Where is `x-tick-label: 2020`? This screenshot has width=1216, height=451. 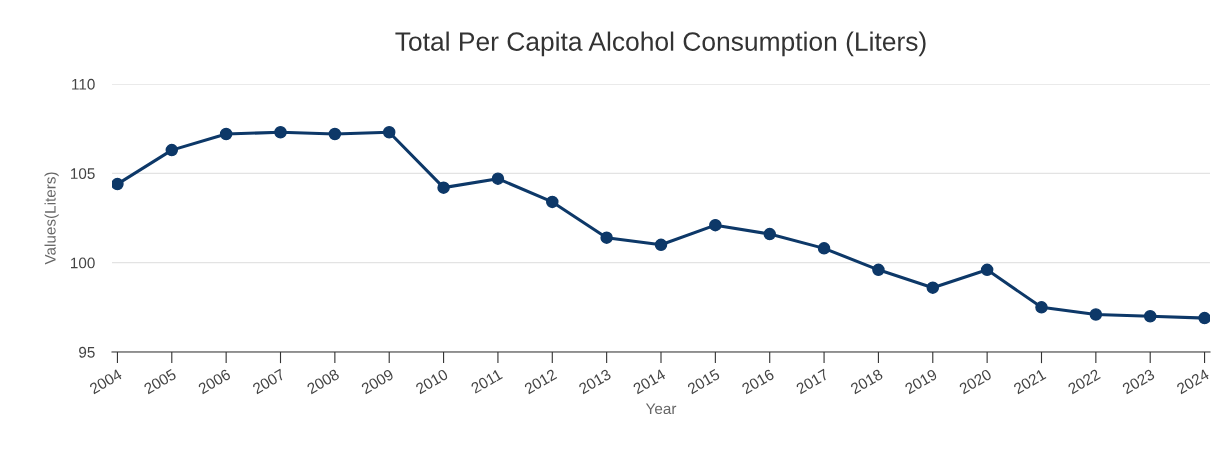 x-tick-label: 2020 is located at coordinates (975, 381).